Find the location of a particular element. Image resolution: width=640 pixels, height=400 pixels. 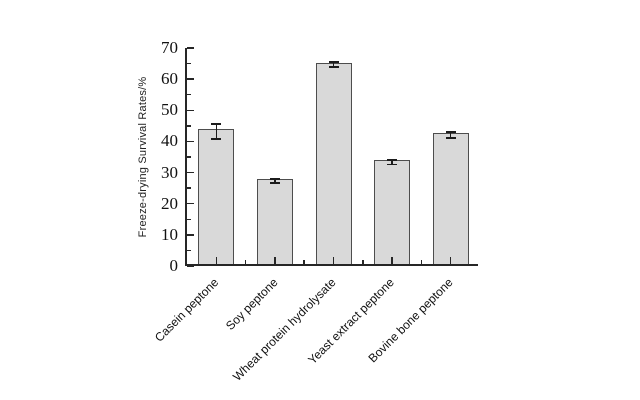

bar-soy-peptone is located at coordinates (274, 221).